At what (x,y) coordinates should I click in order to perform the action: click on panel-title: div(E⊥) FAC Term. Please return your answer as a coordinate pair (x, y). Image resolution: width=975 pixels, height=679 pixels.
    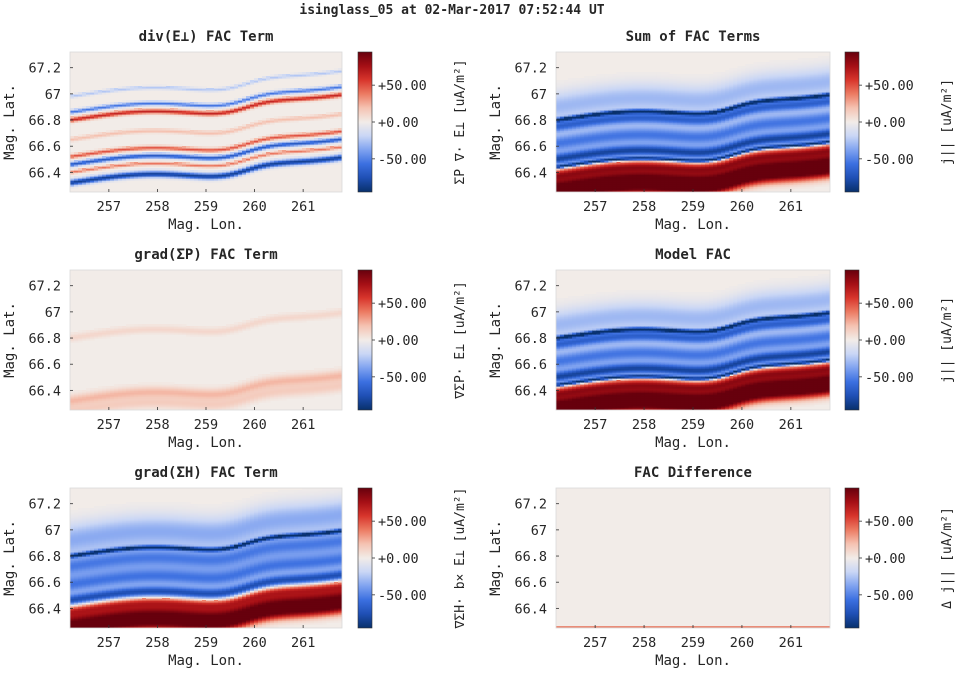
    Looking at the image, I should click on (206, 37).